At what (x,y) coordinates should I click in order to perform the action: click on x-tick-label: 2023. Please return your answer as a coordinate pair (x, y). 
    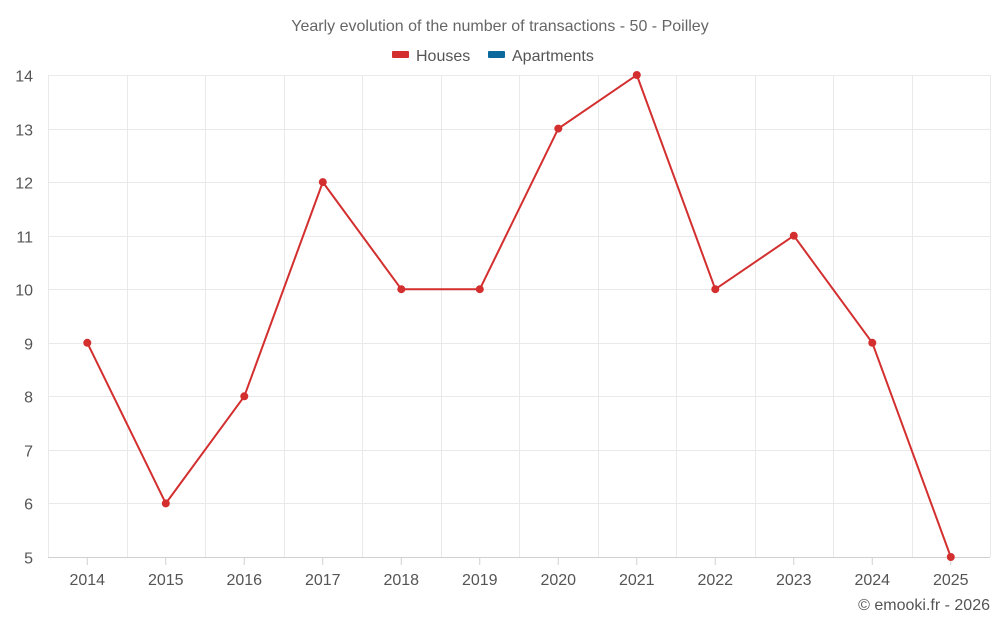
    Looking at the image, I should click on (794, 580).